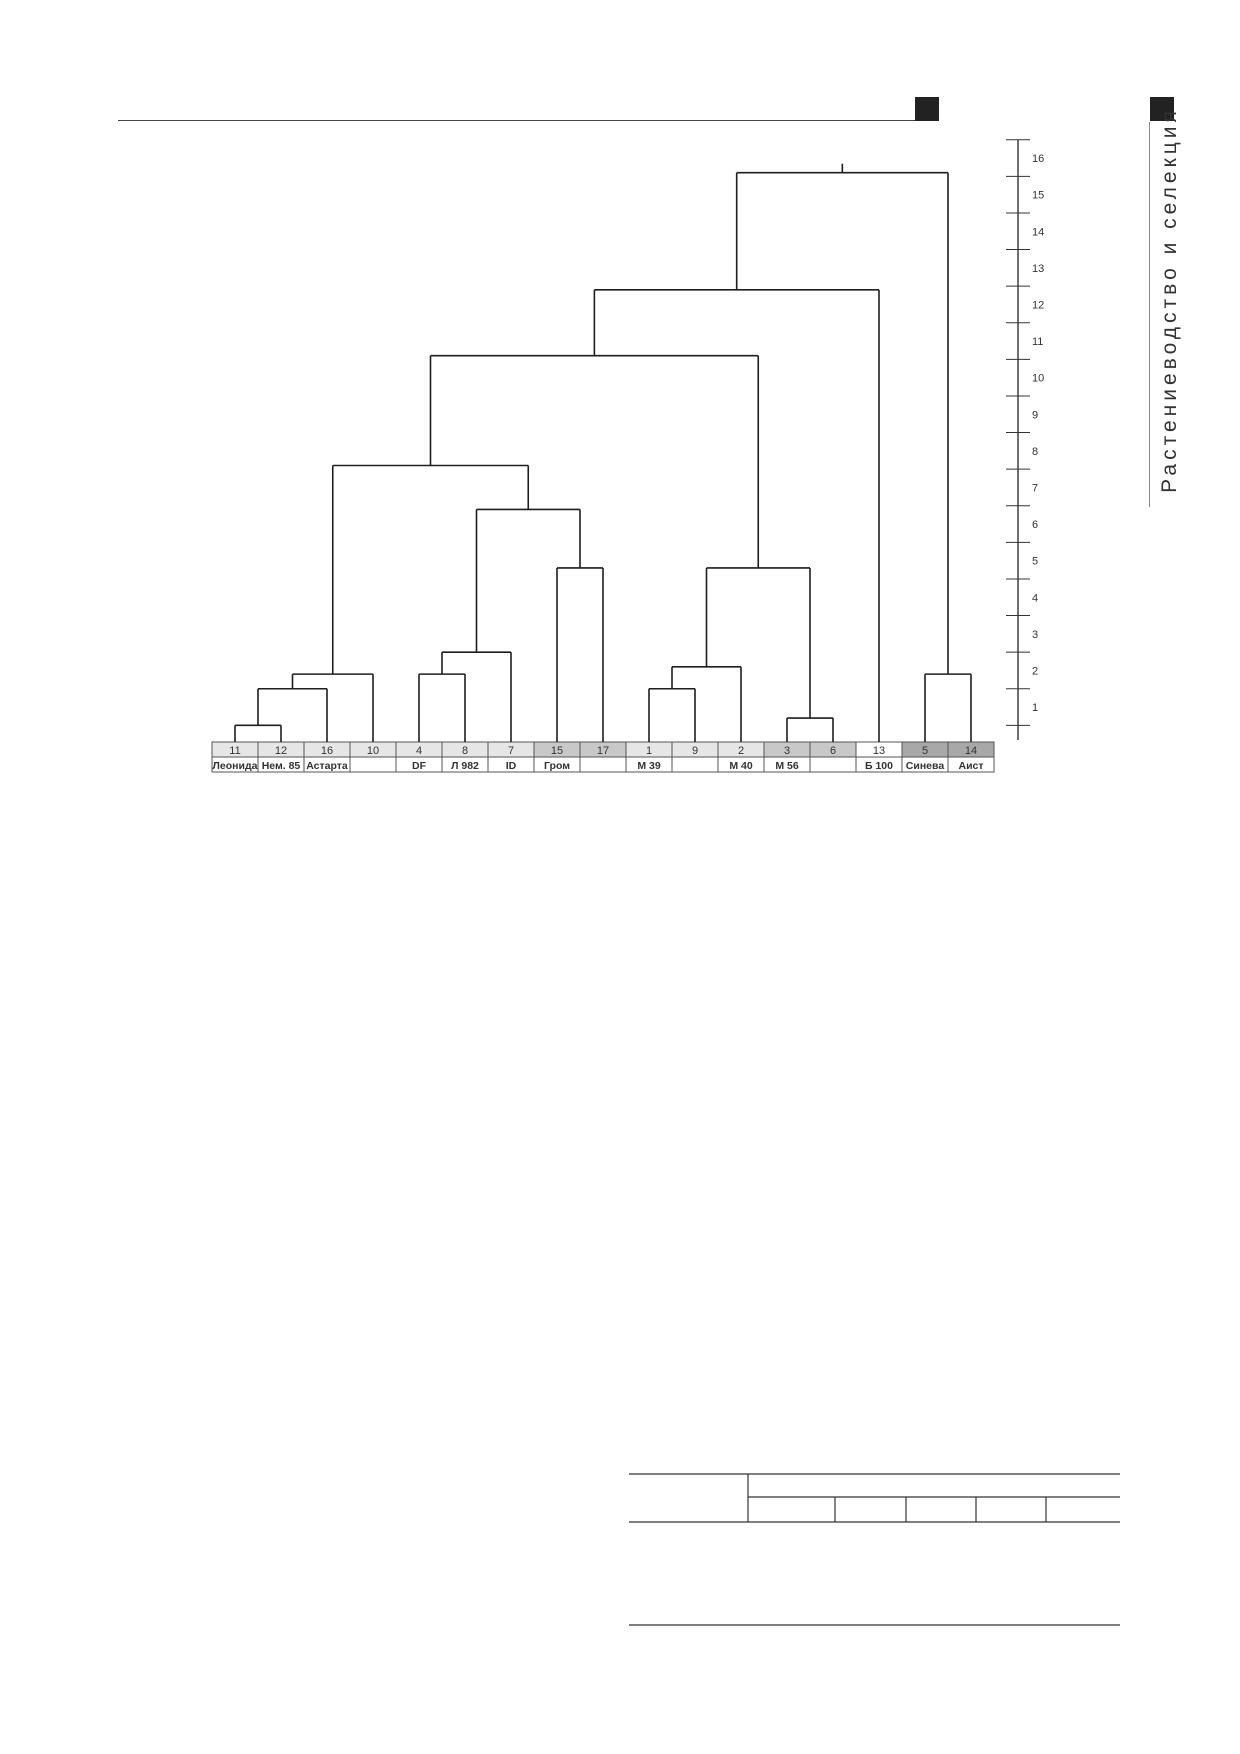 This screenshot has width=1240, height=1754. What do you see at coordinates (465, 751) in the screenshot?
I see `leaf-number: 8` at bounding box center [465, 751].